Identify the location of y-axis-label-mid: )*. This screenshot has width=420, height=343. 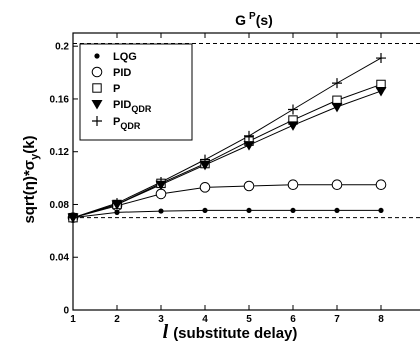
(29, 175).